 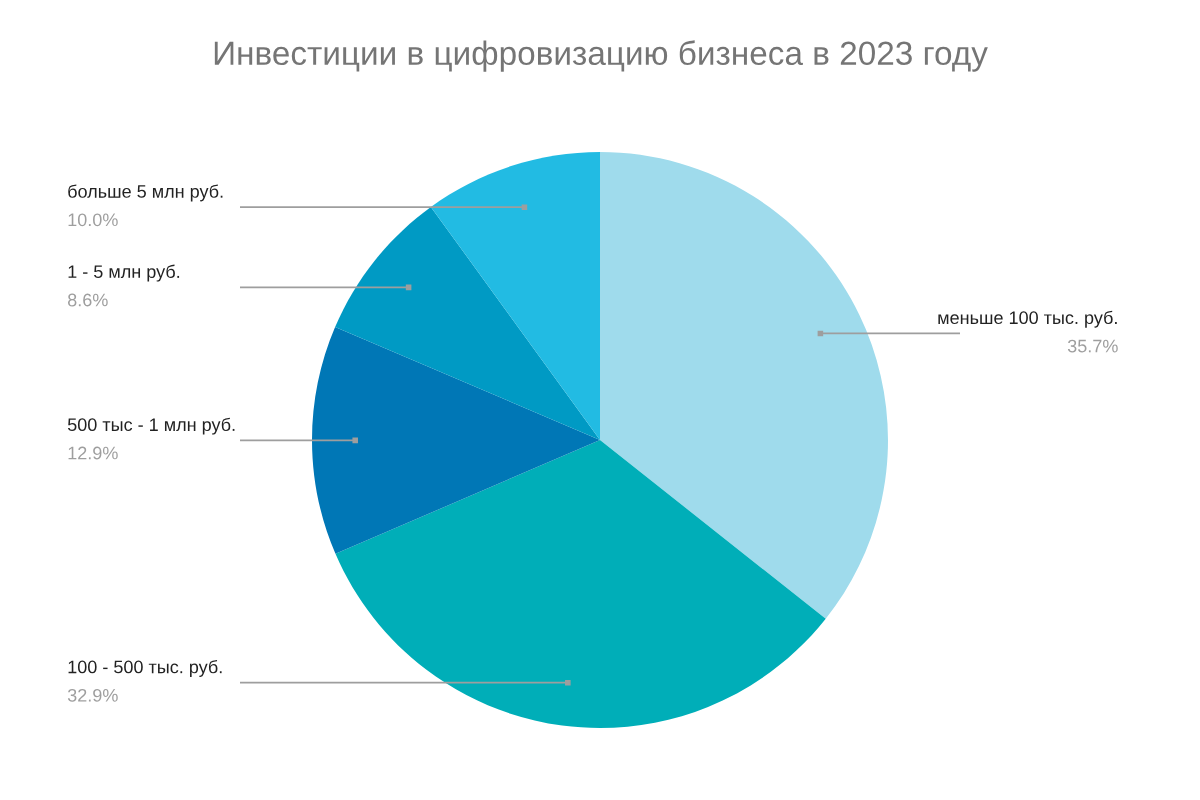 I want to click on data-label: 35.7%, so click(x=1092, y=346).